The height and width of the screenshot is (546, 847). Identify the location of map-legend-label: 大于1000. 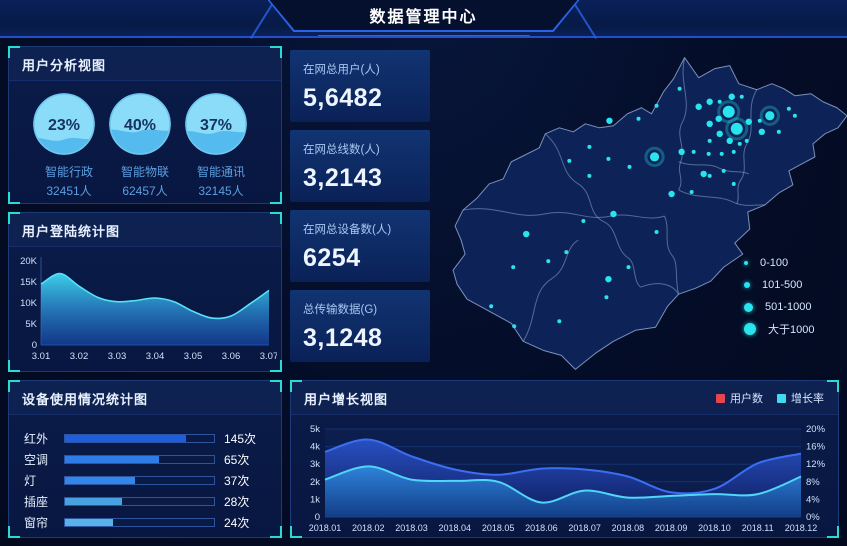
(791, 330).